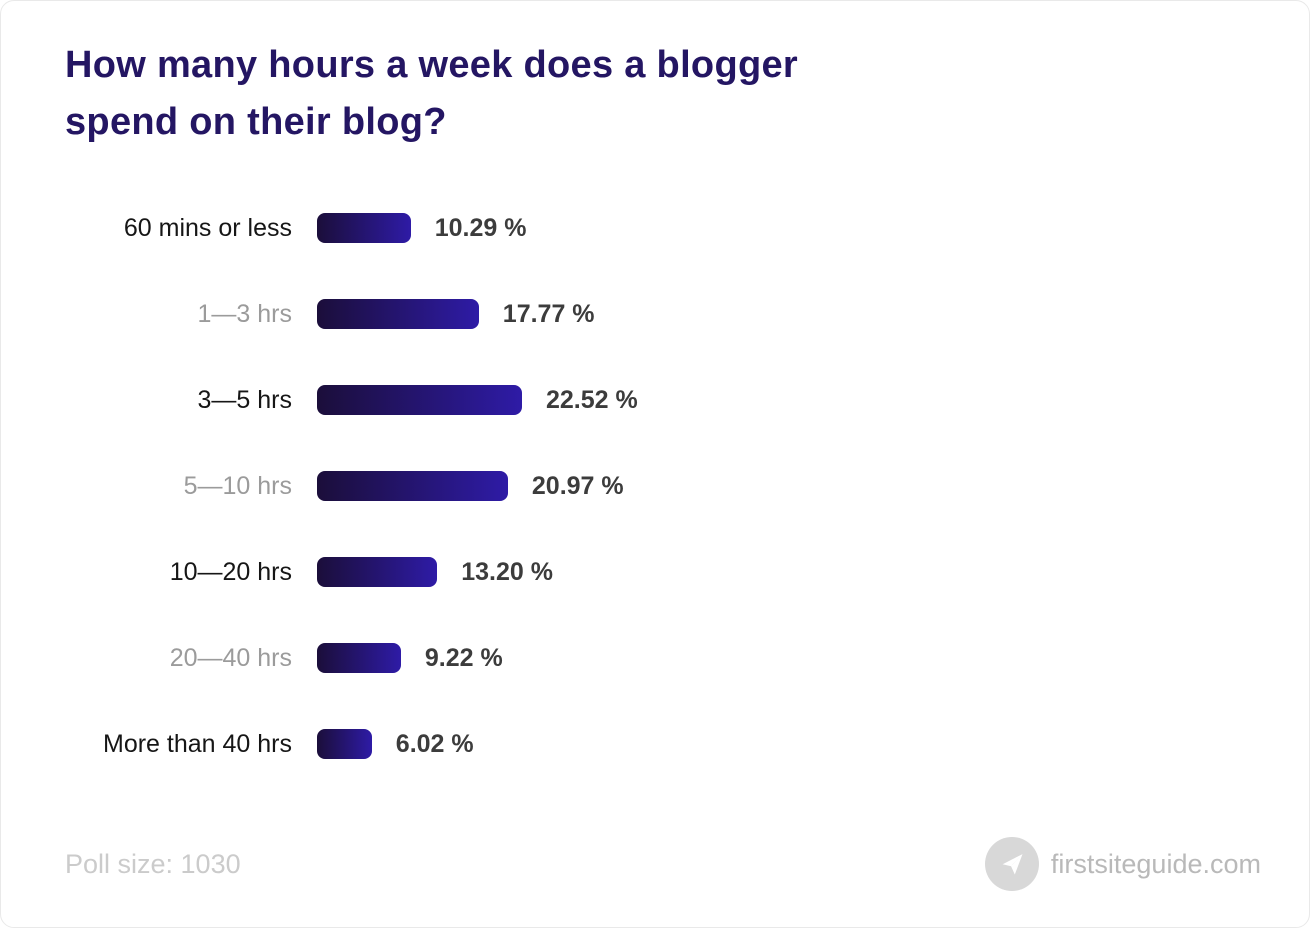 This screenshot has width=1310, height=928. Describe the element at coordinates (230, 657) in the screenshot. I see `category-label: 20—40 hrs` at that location.